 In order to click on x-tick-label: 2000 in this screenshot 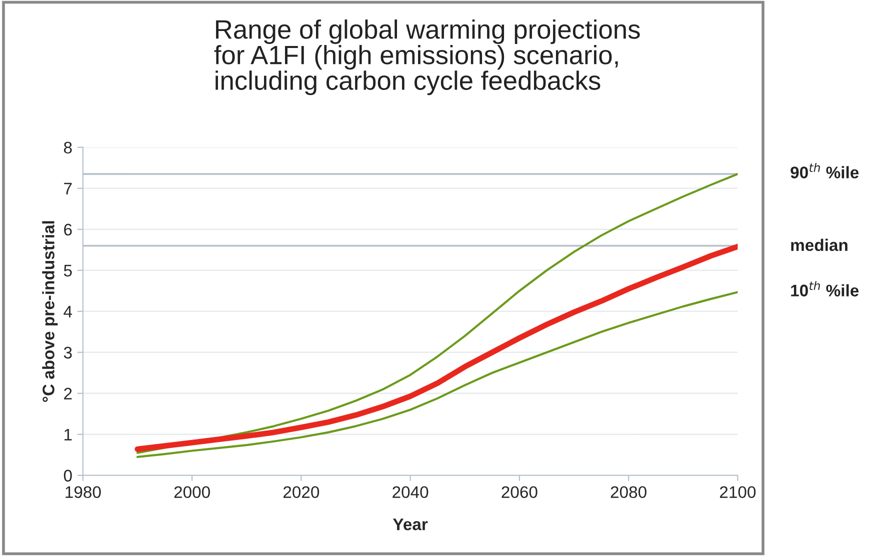, I will do `click(192, 492)`.